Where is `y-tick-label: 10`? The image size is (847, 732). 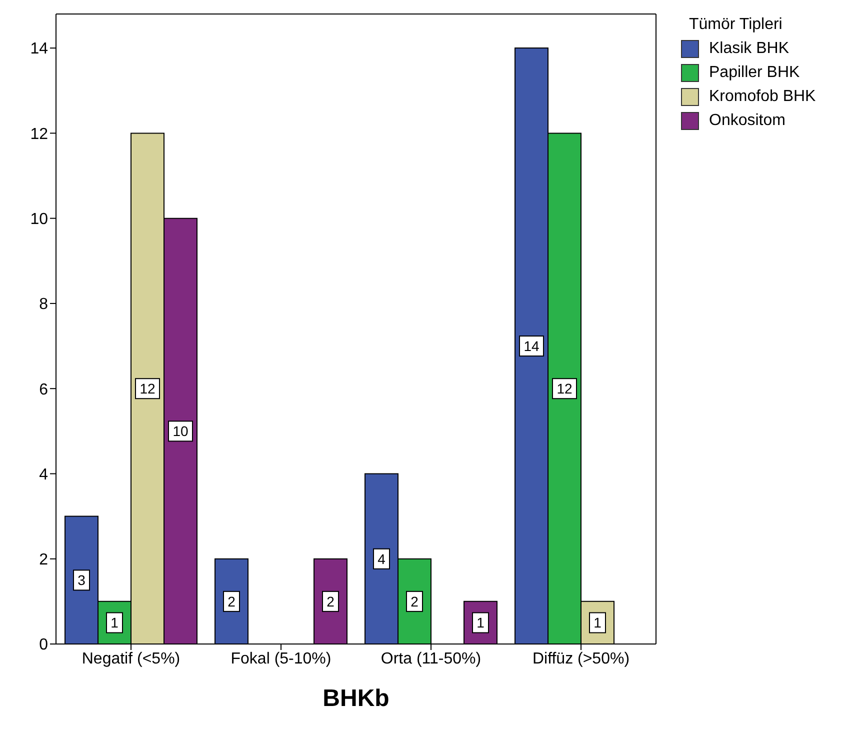 y-tick-label: 10 is located at coordinates (39, 219).